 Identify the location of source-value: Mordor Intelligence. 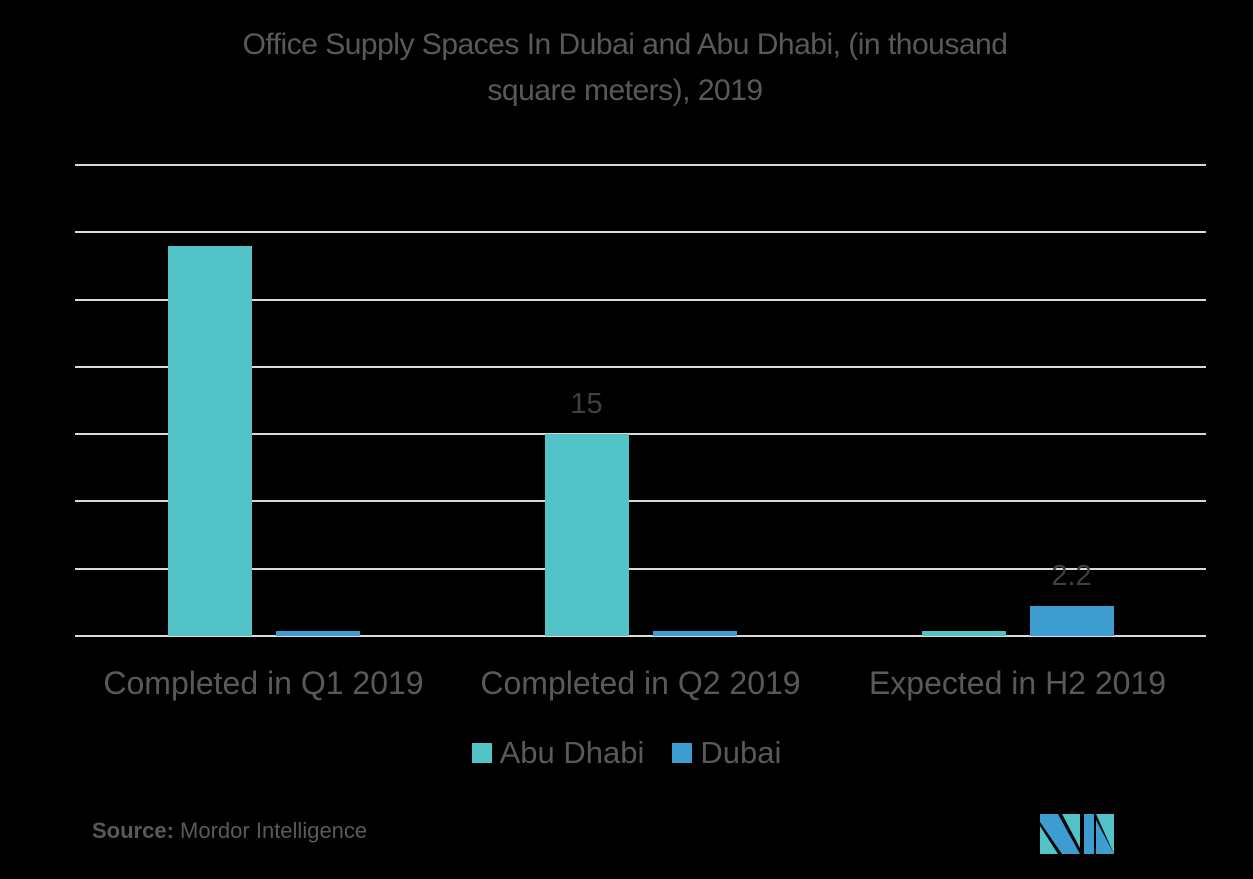
(274, 830).